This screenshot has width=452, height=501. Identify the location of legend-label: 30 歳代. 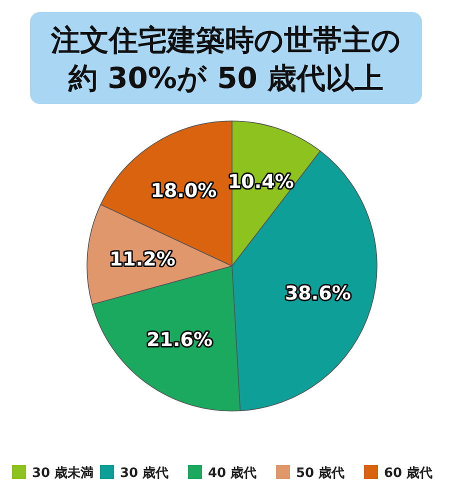
(144, 473).